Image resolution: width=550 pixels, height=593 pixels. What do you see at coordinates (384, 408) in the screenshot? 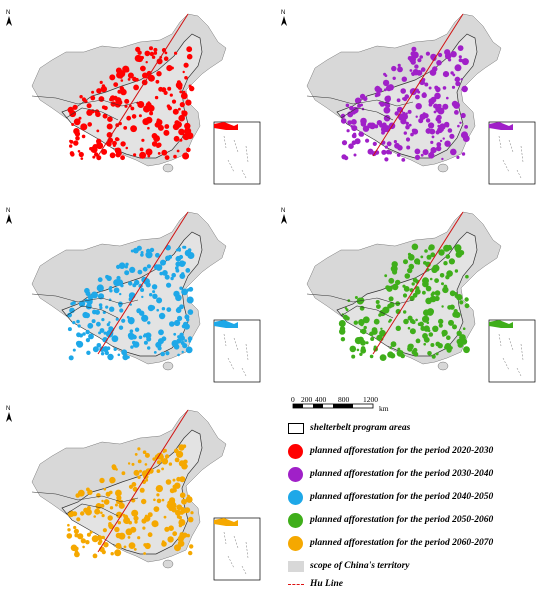
I see `scale-unit: km` at bounding box center [384, 408].